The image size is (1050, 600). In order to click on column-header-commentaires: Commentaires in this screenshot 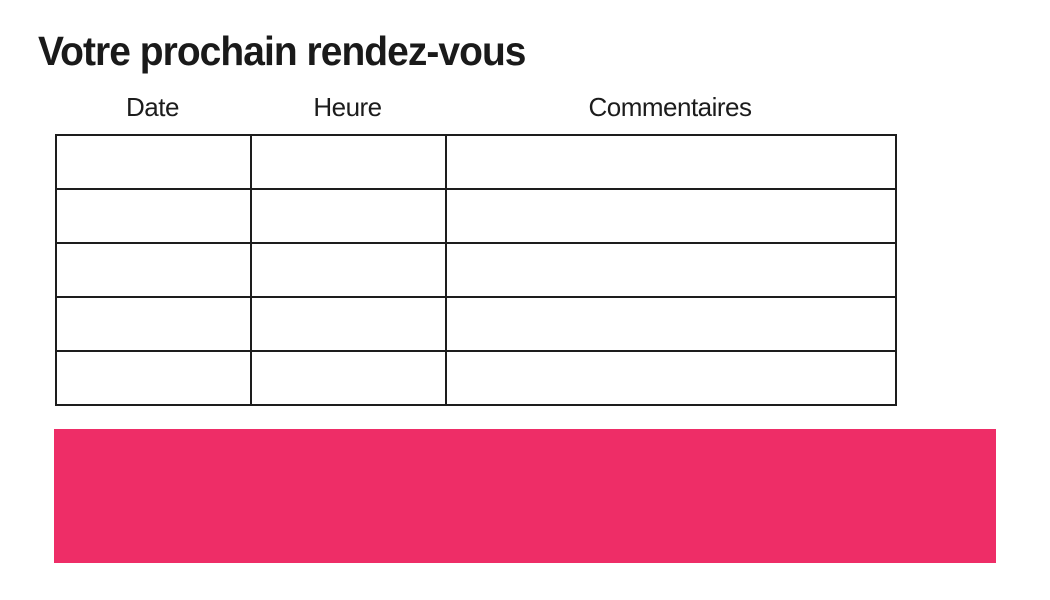, I will do `click(670, 107)`.